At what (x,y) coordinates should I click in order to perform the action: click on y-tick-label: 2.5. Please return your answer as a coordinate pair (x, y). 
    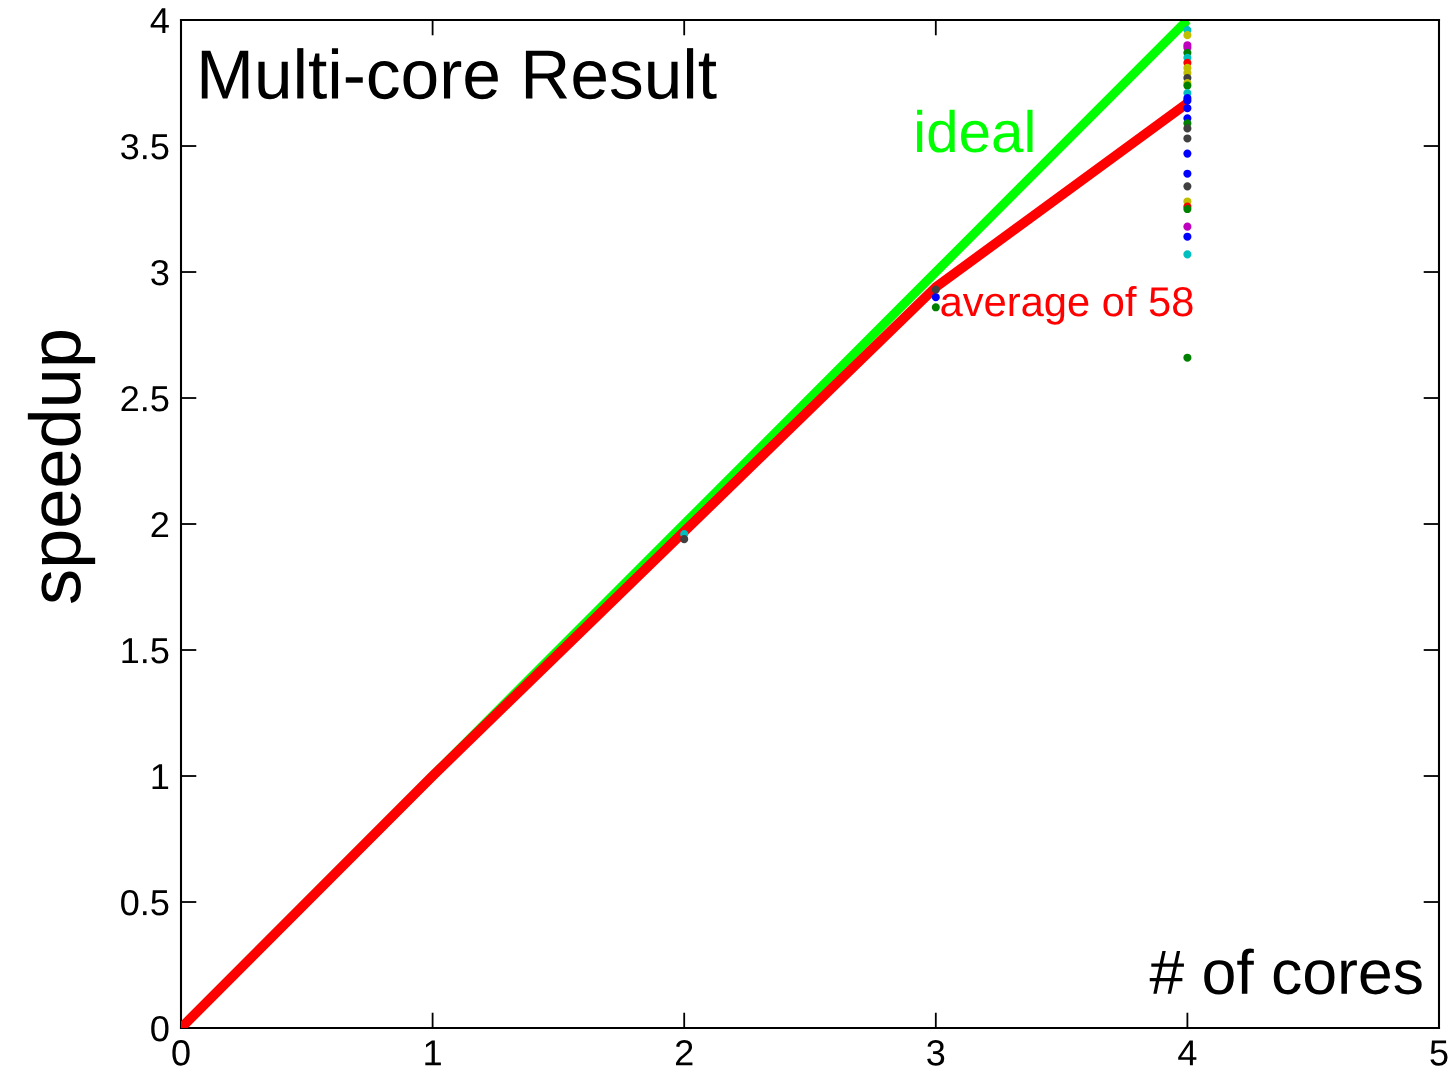
    Looking at the image, I should click on (145, 398).